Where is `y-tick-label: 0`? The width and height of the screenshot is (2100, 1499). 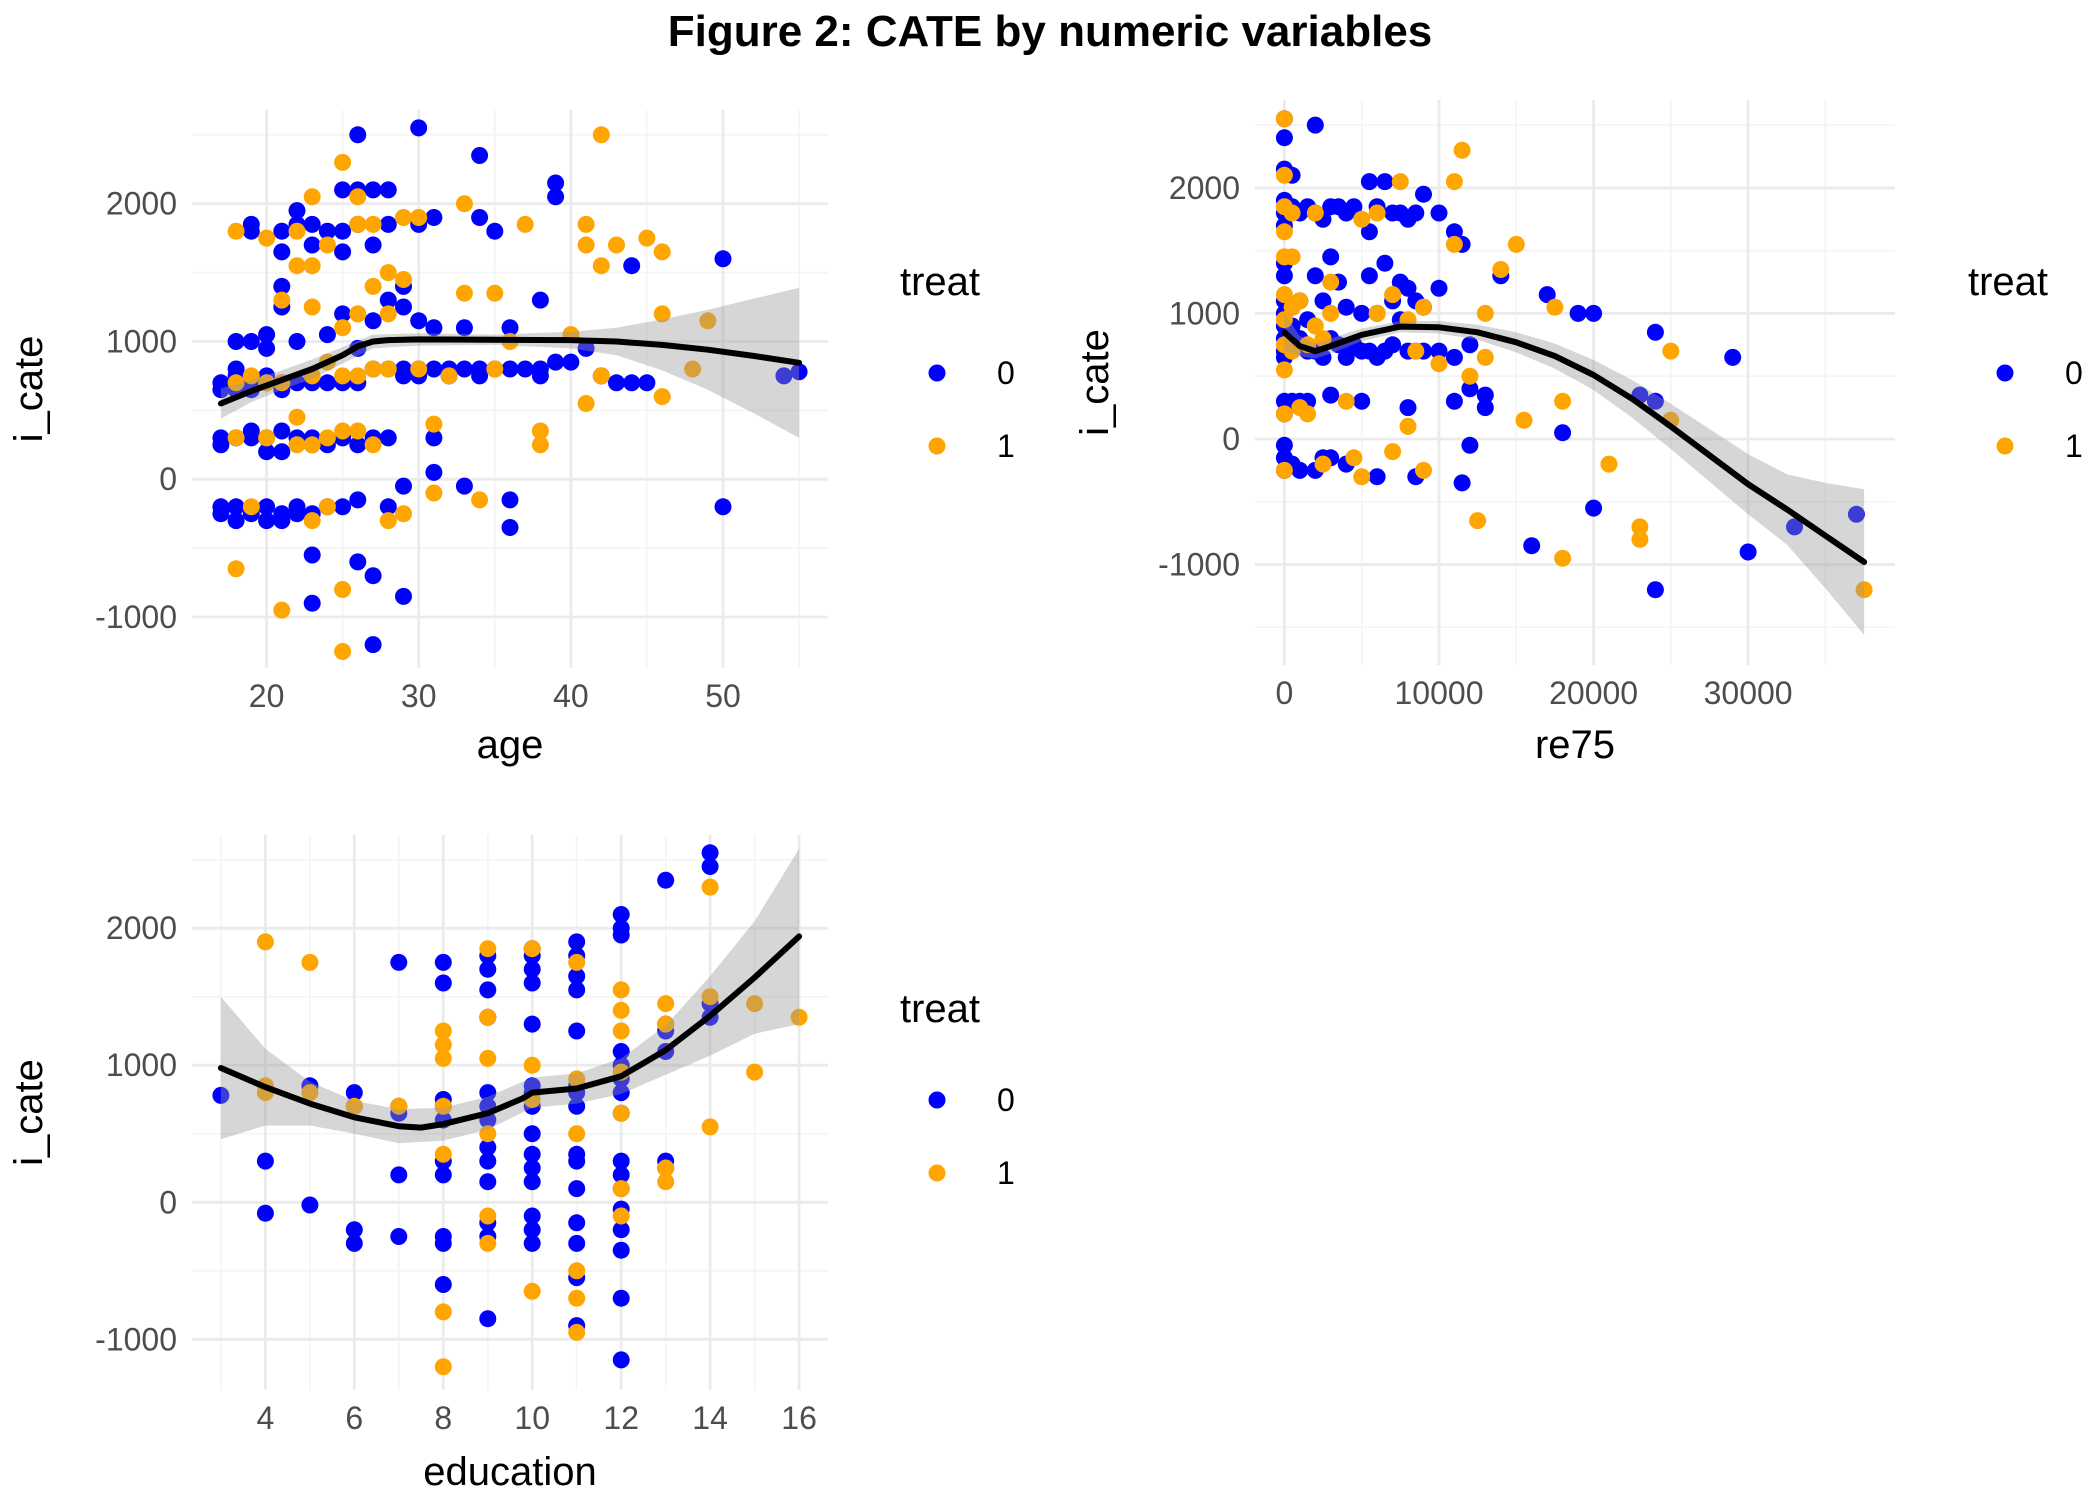
y-tick-label: 0 is located at coordinates (168, 1202).